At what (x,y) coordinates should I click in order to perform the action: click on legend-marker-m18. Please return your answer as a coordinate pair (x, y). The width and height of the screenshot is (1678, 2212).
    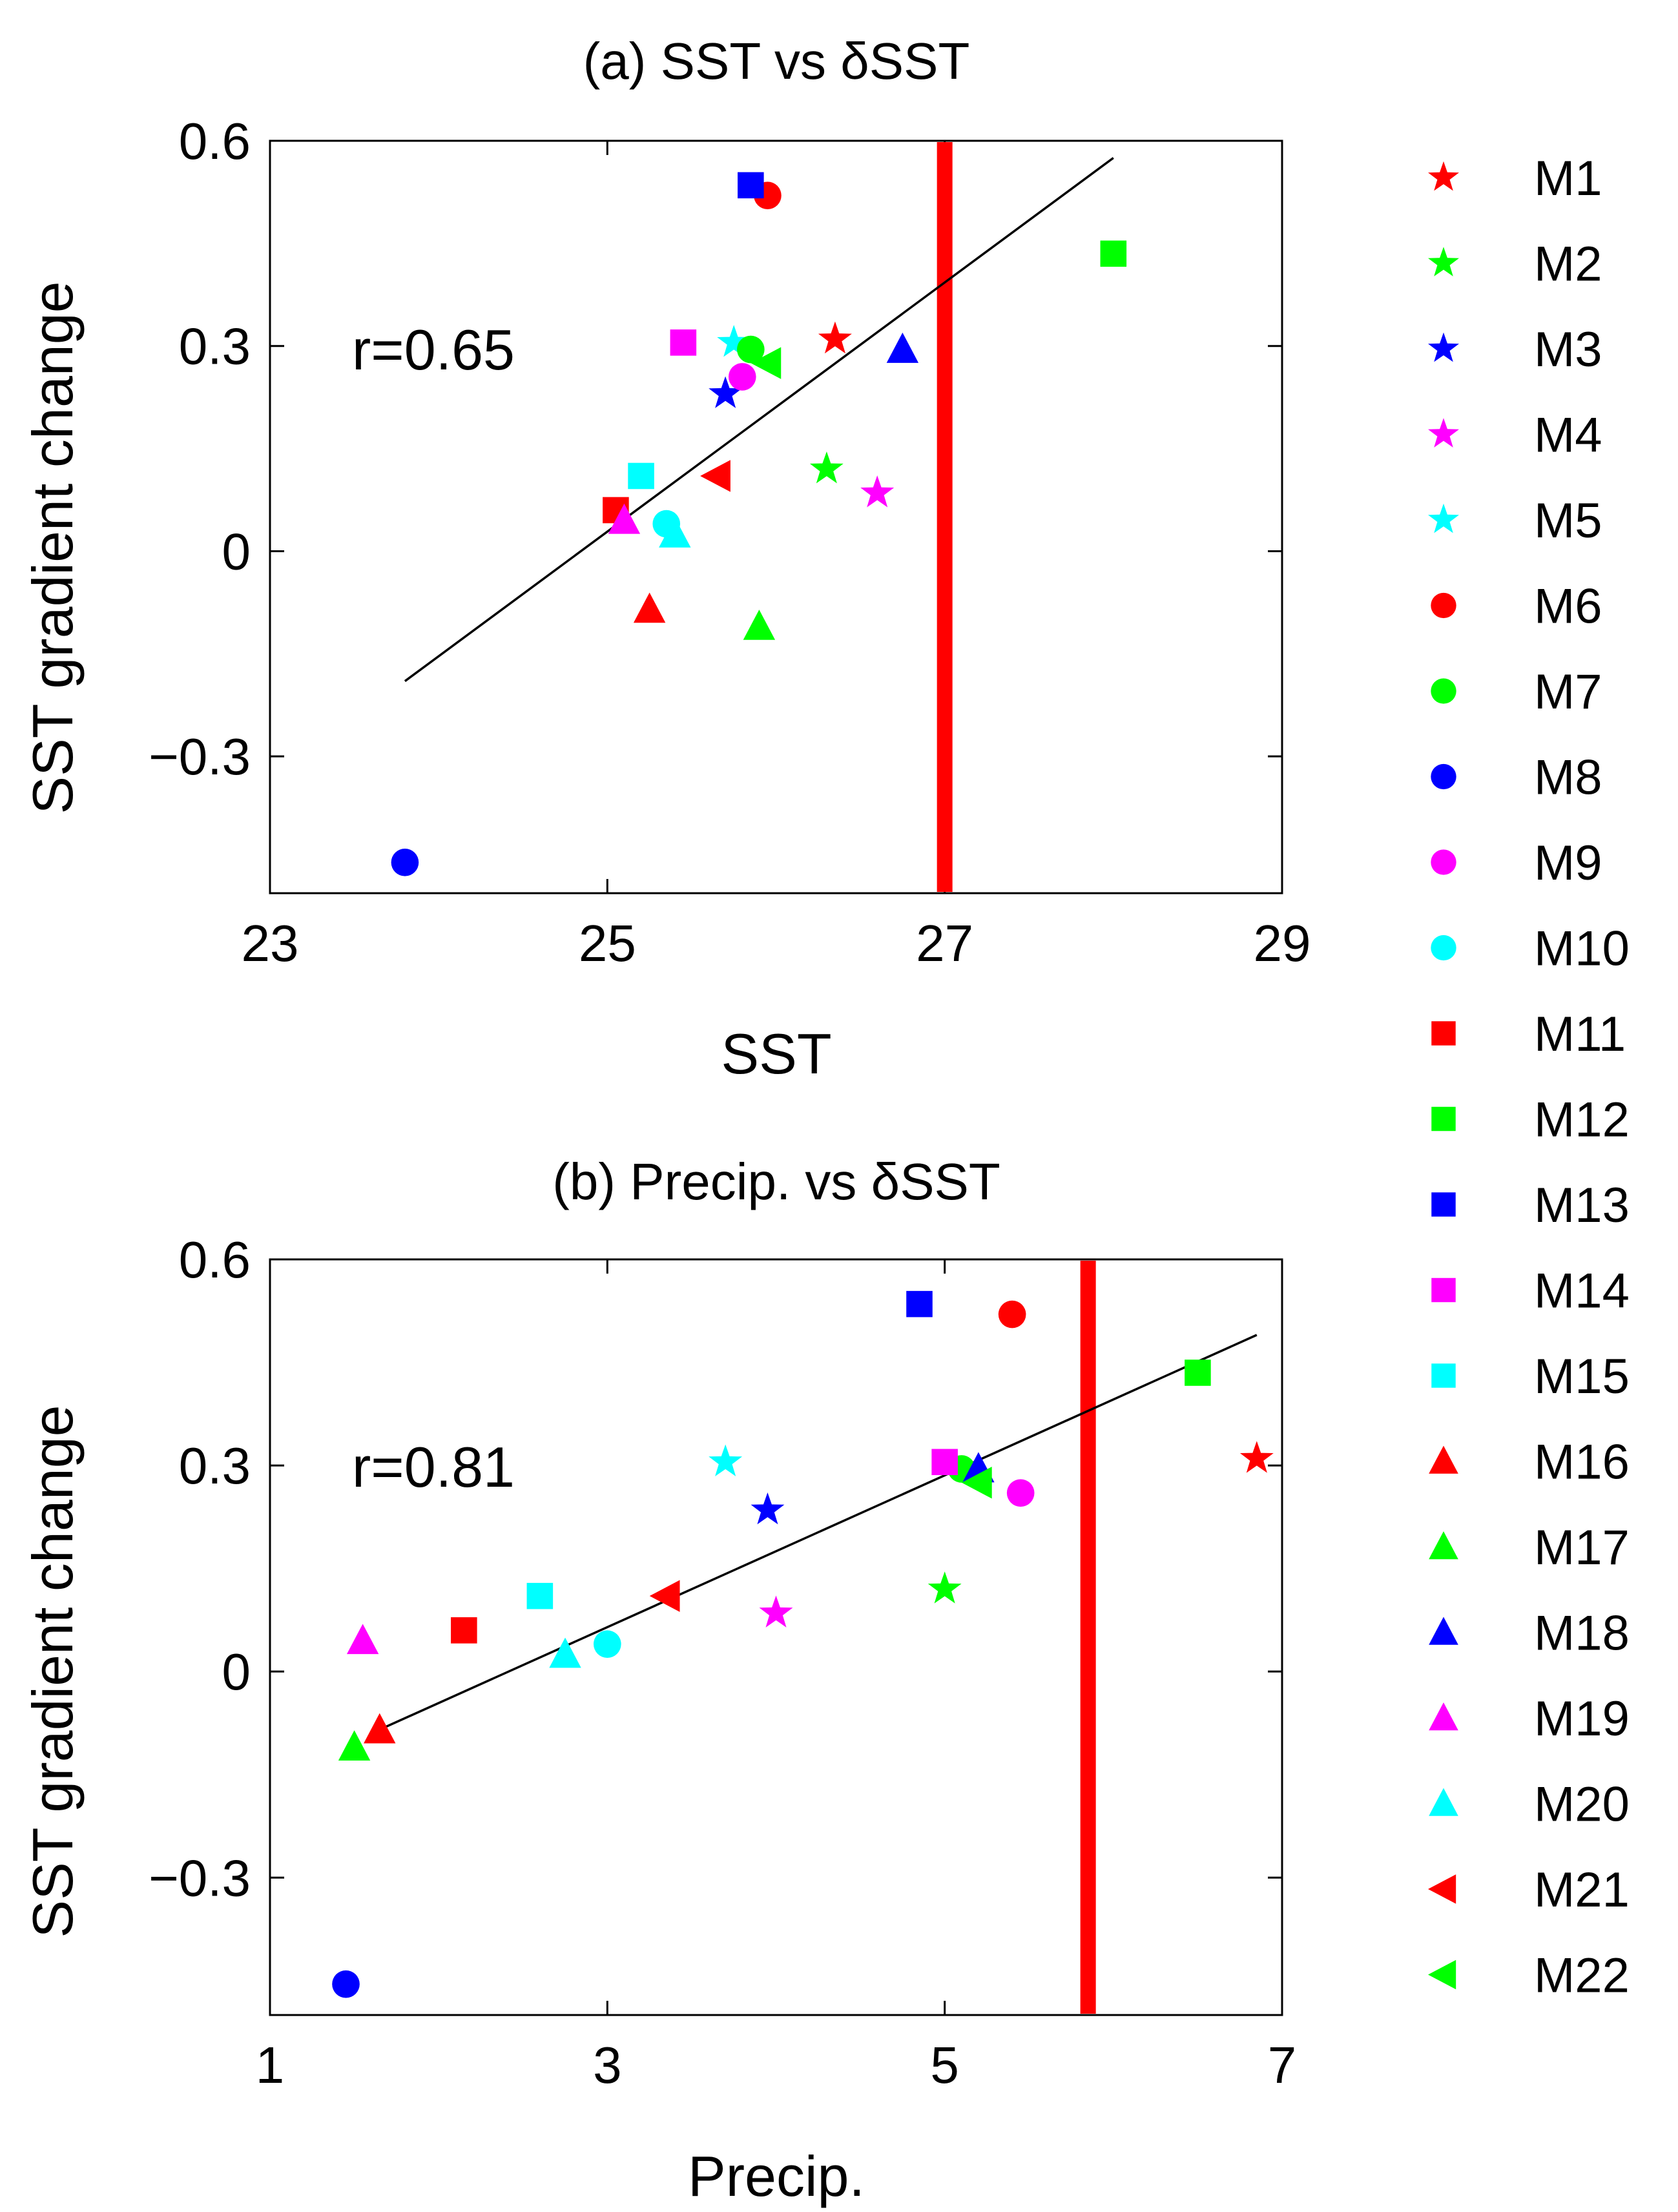
    Looking at the image, I should click on (1443, 1631).